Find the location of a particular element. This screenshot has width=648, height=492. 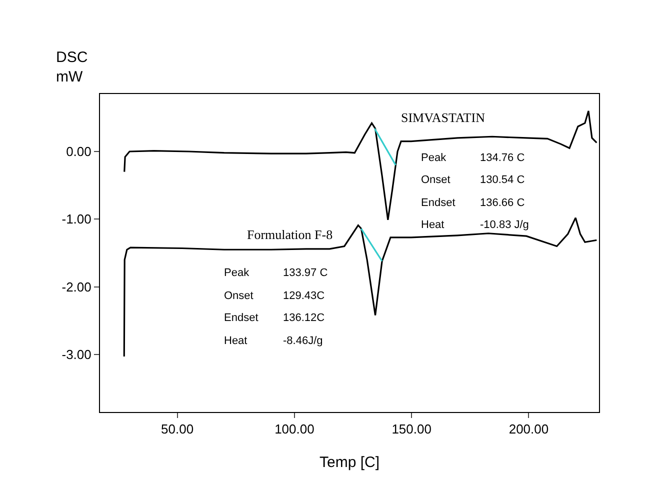

text: Onset 129.43C is located at coordinates (274, 296).